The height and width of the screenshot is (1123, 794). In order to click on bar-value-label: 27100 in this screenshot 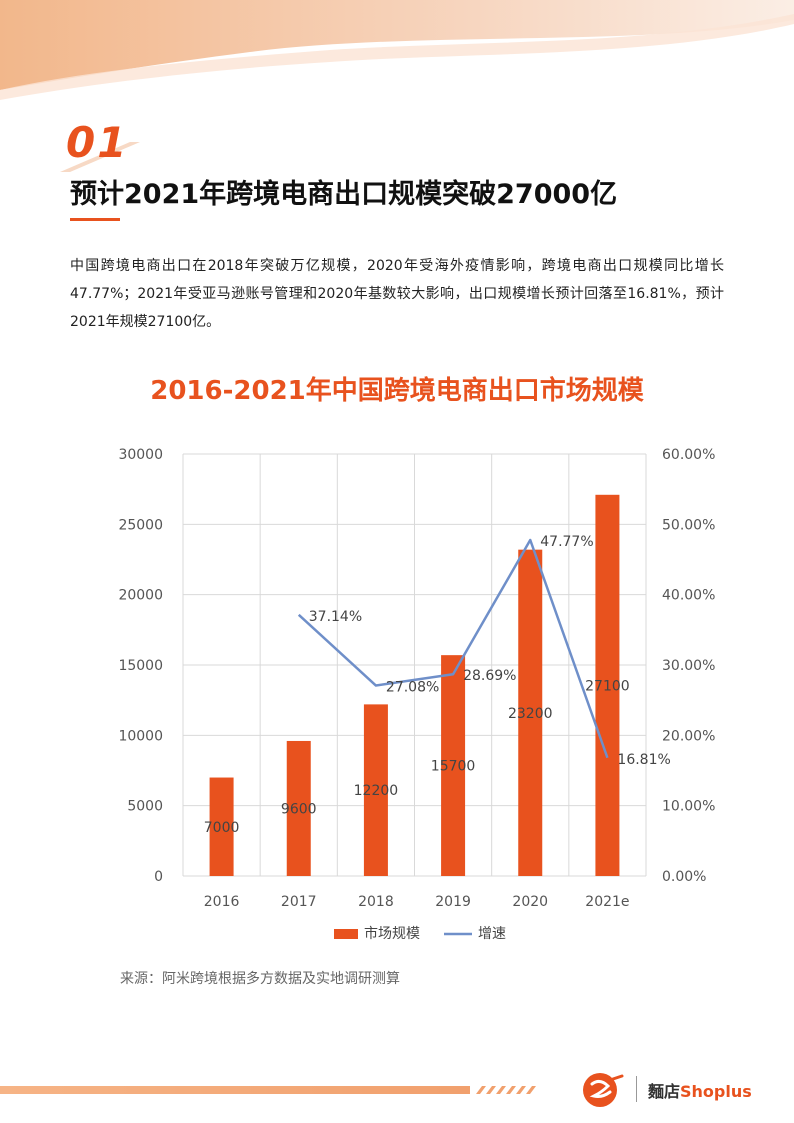, I will do `click(607, 686)`.